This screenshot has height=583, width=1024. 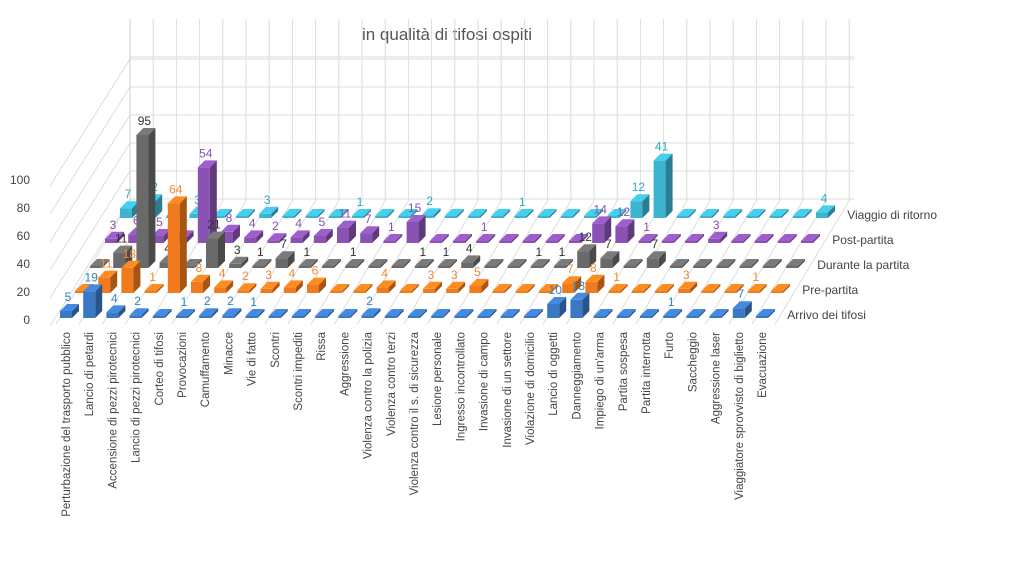 What do you see at coordinates (577, 376) in the screenshot?
I see `x-tick-label: Danneggiamento` at bounding box center [577, 376].